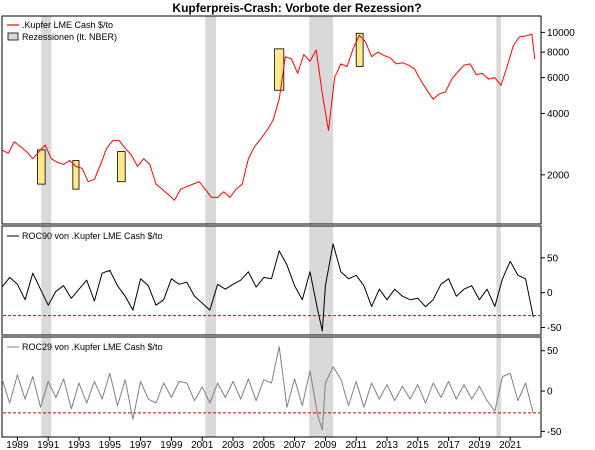 Image resolution: width=595 pixels, height=450 pixels. What do you see at coordinates (550, 293) in the screenshot?
I see `y-tick-label-roc90-1: 0` at bounding box center [550, 293].